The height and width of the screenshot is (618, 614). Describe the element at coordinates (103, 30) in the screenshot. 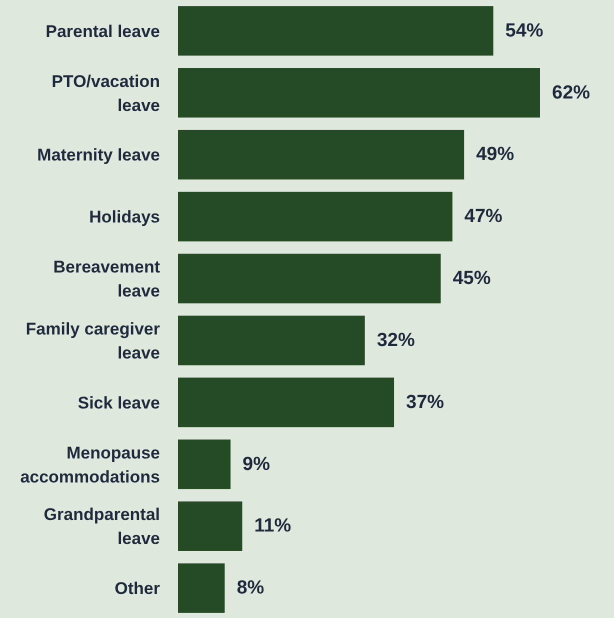

I see `y-tick-label: Parental leave` at that location.